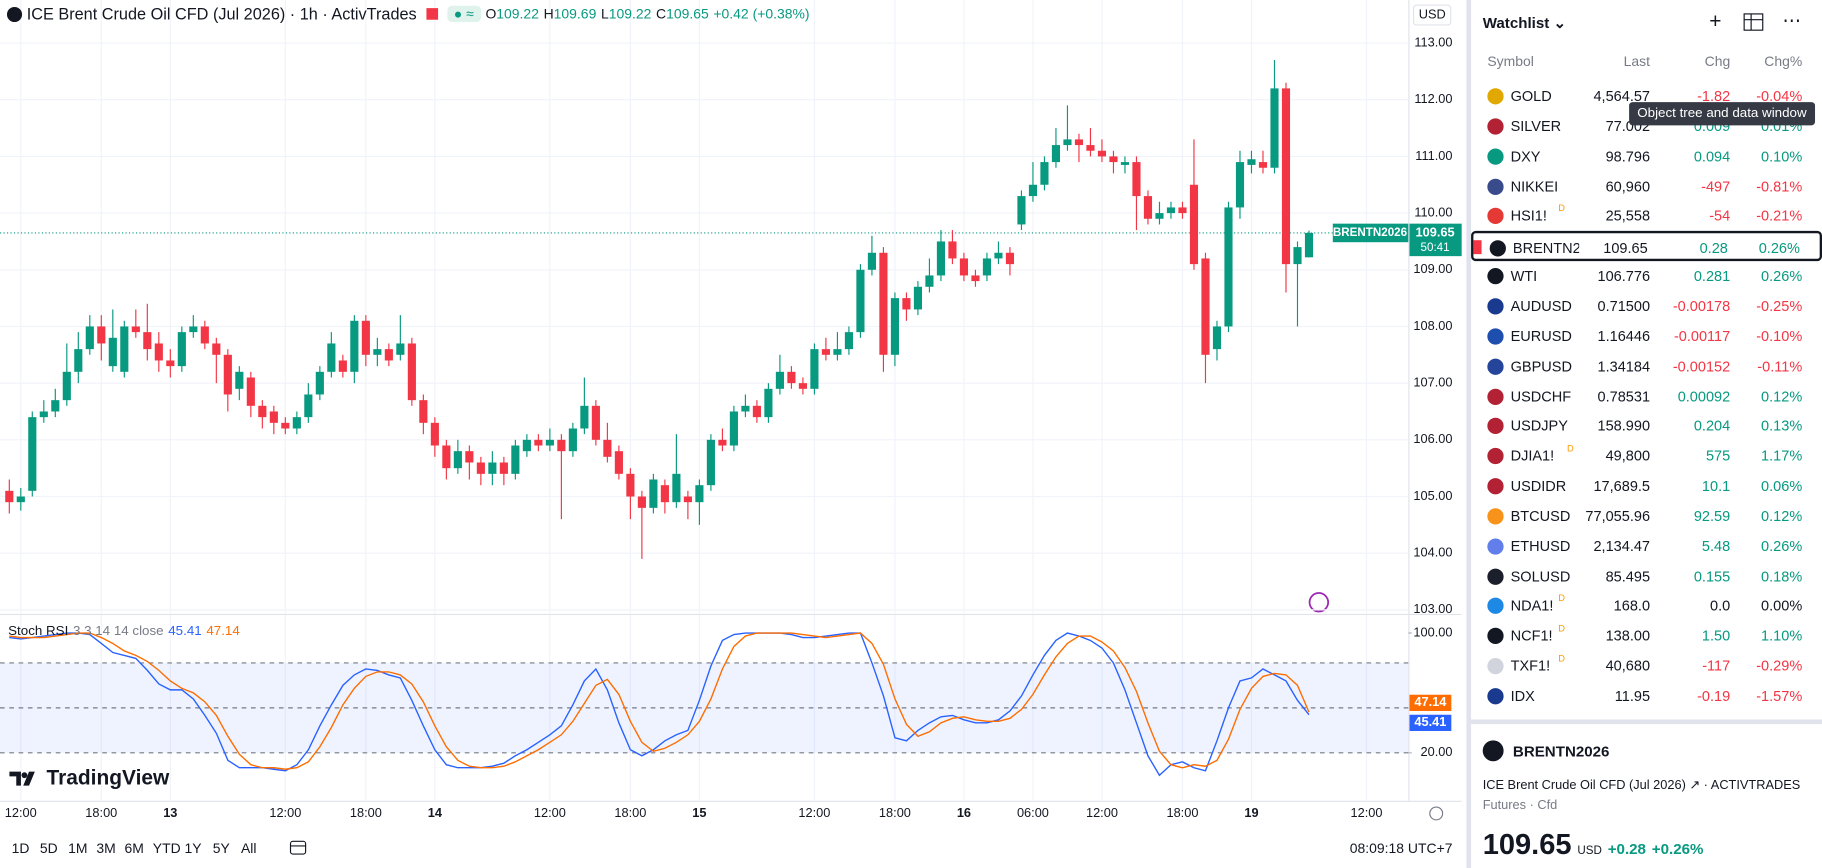 This screenshot has width=1822, height=868. What do you see at coordinates (1646, 396) in the screenshot?
I see `watchlist-row: USDCHF 0.78531 0.00092 0.12%` at bounding box center [1646, 396].